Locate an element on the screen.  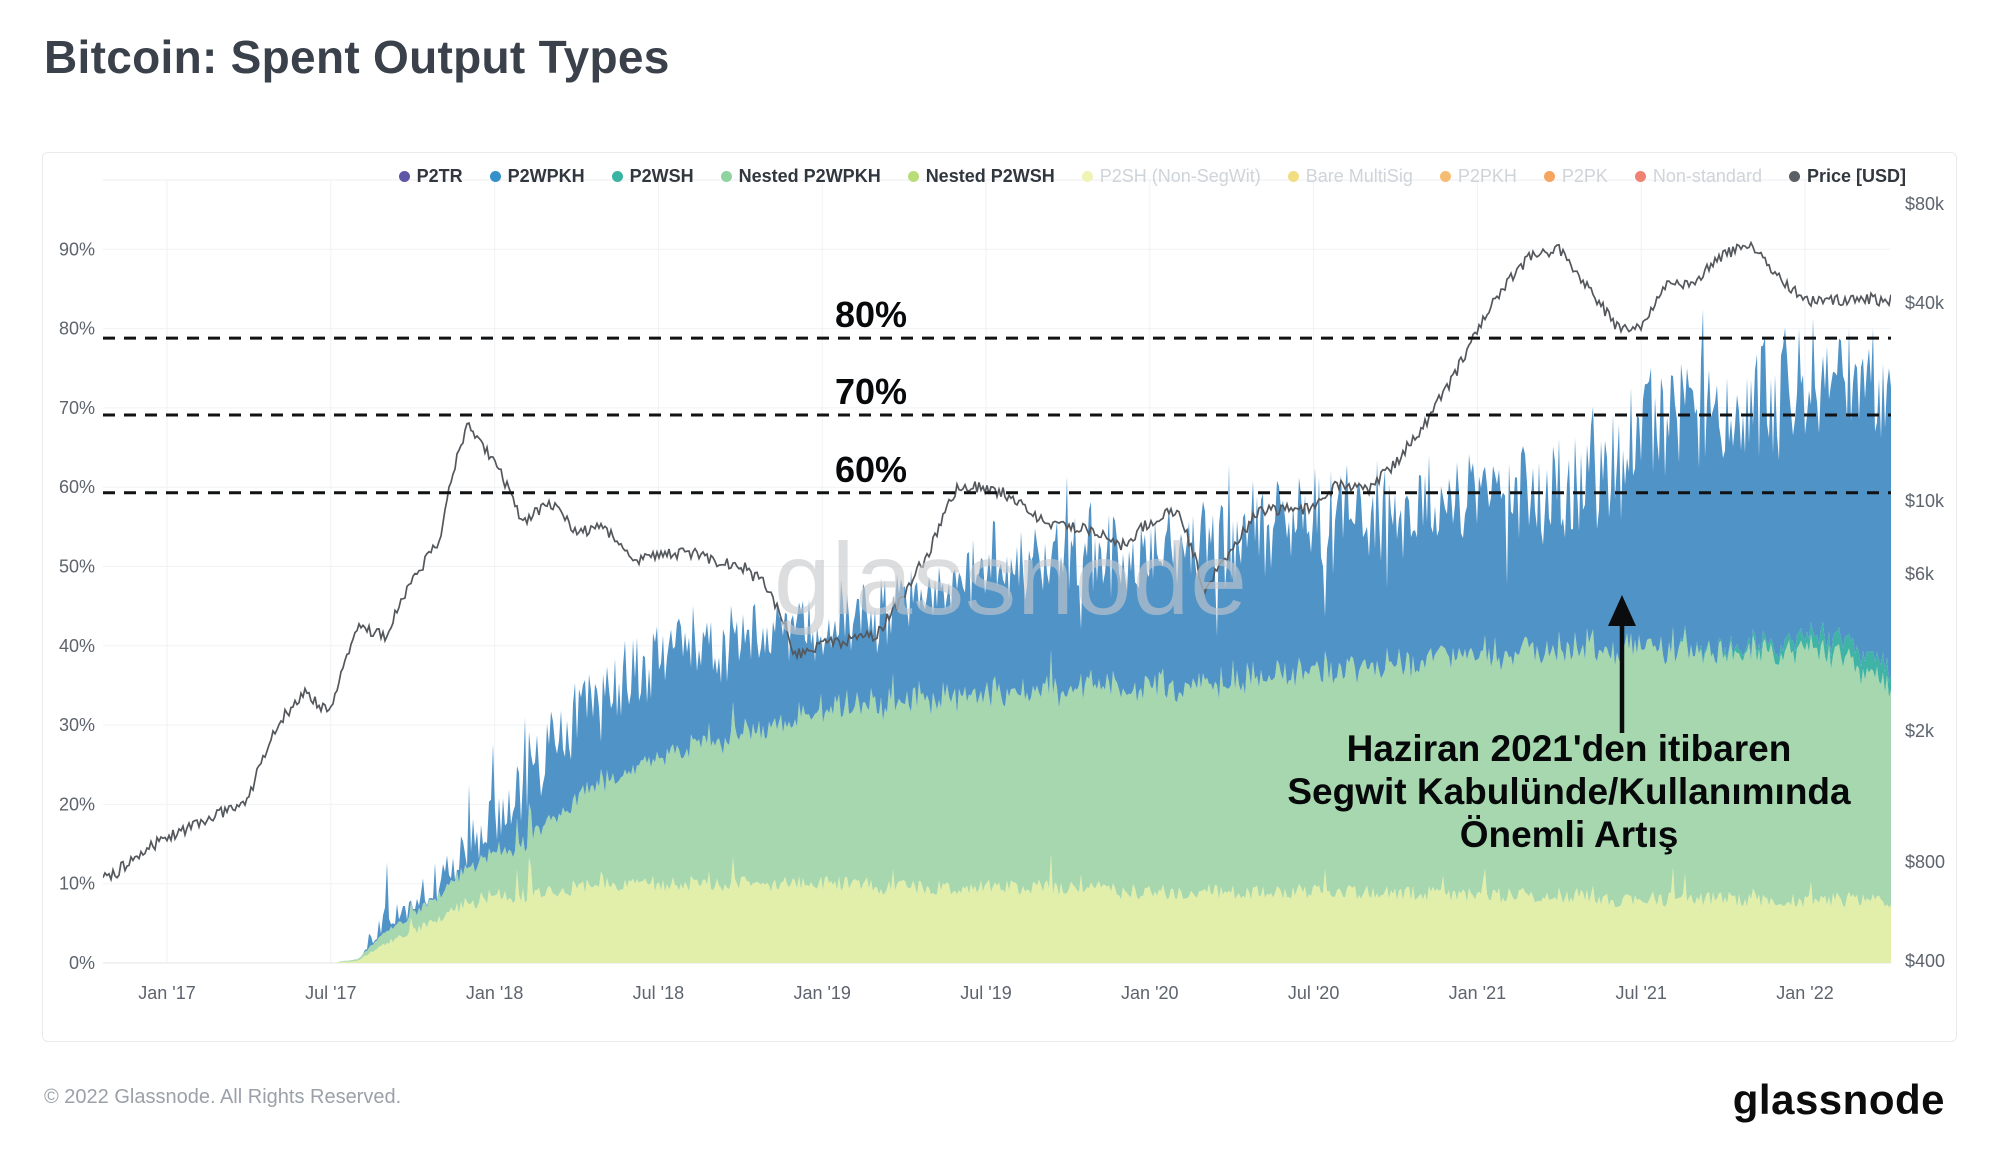
svg-text: 40% is located at coordinates (77, 646).